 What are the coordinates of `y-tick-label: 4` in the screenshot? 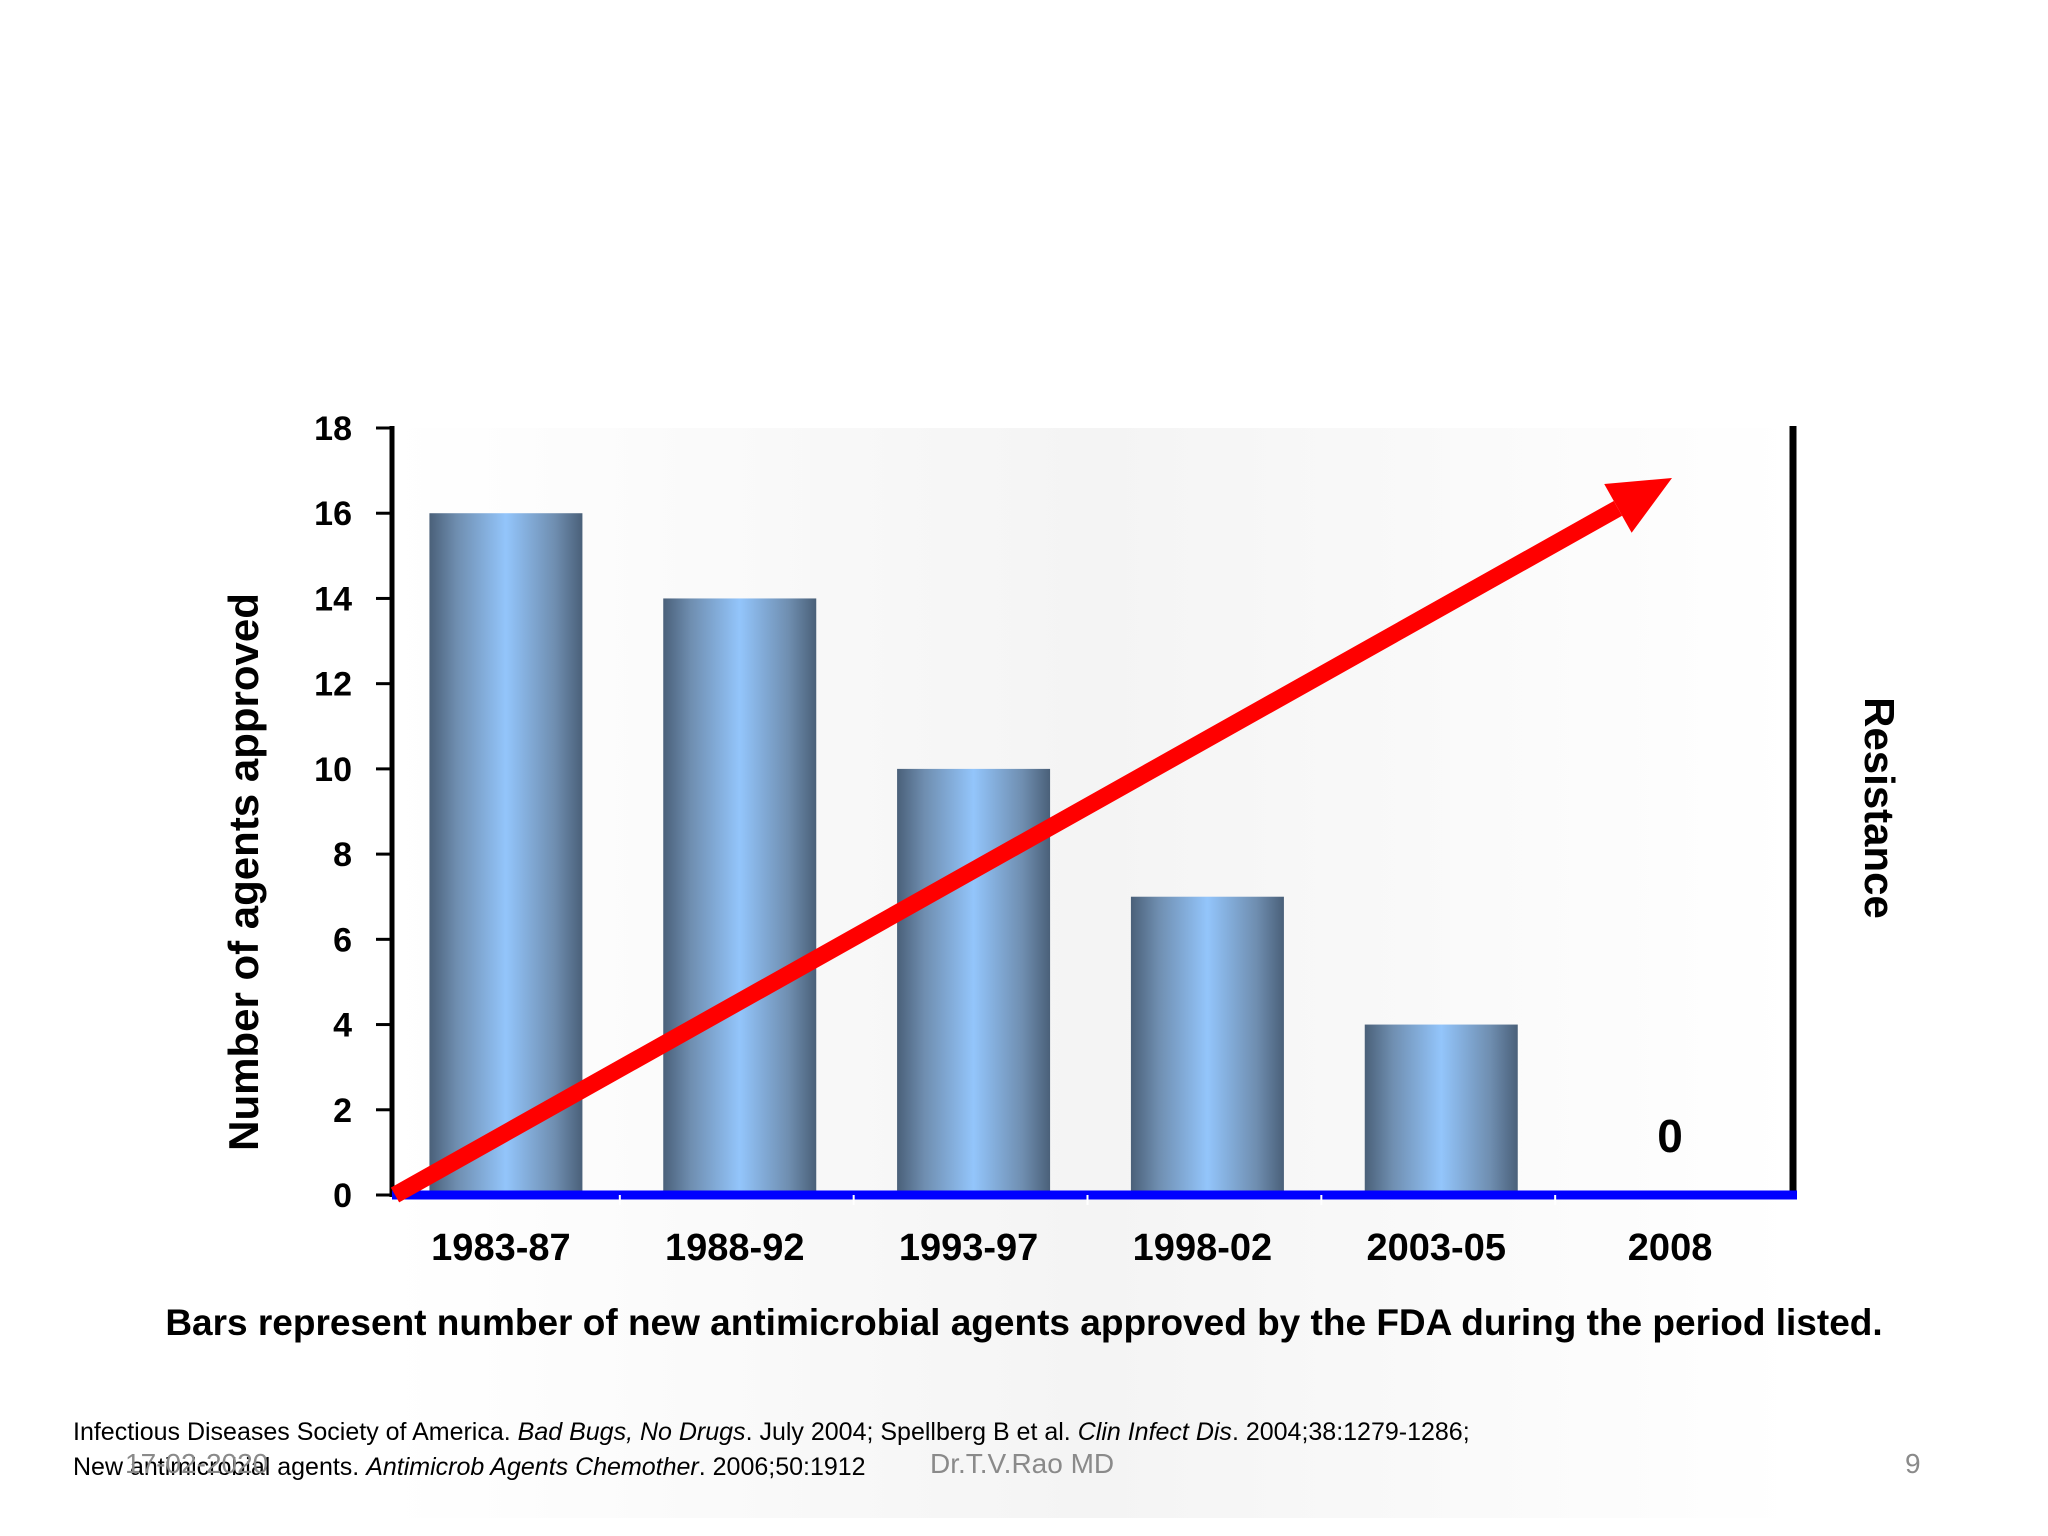 It's located at (342, 1026).